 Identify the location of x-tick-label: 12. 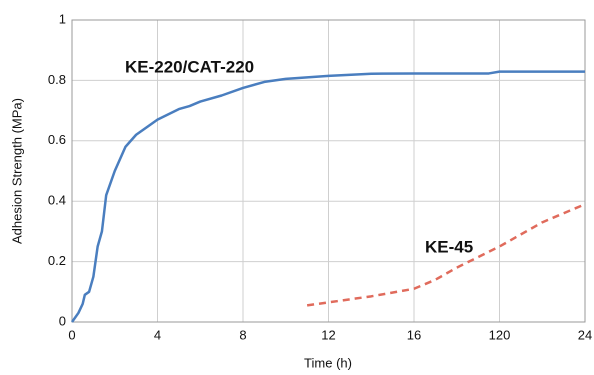
(328, 334).